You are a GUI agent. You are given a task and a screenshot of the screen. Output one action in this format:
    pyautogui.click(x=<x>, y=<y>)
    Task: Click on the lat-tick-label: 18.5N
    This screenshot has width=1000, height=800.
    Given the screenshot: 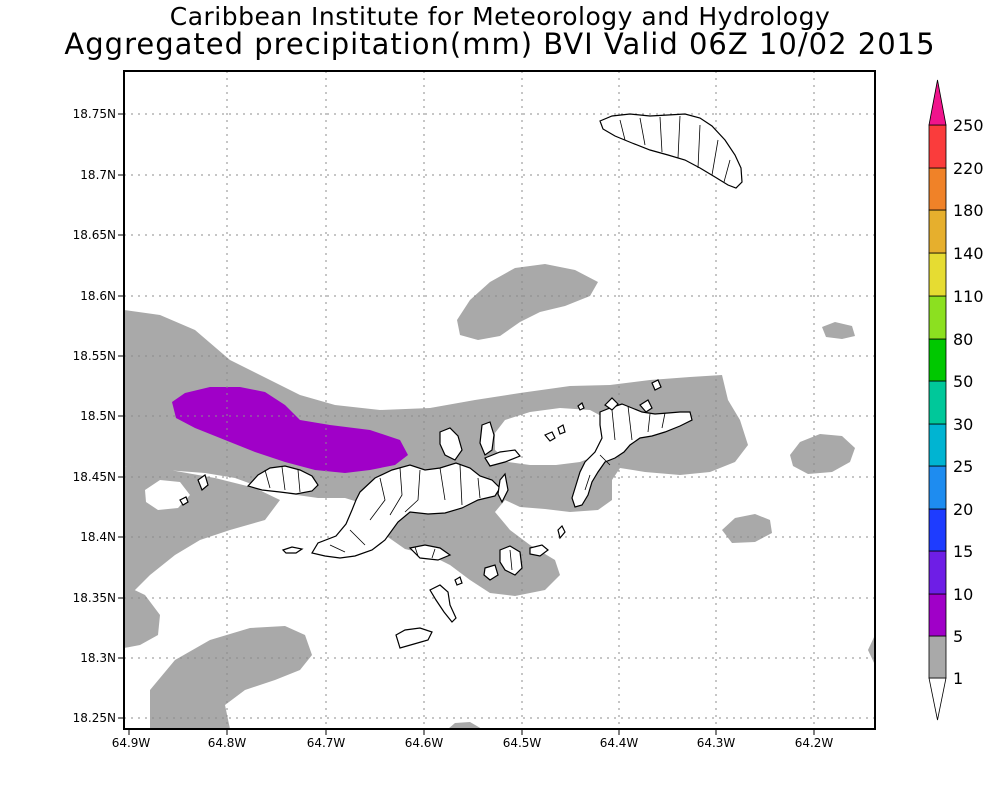 What is the action you would take?
    pyautogui.click(x=98, y=416)
    